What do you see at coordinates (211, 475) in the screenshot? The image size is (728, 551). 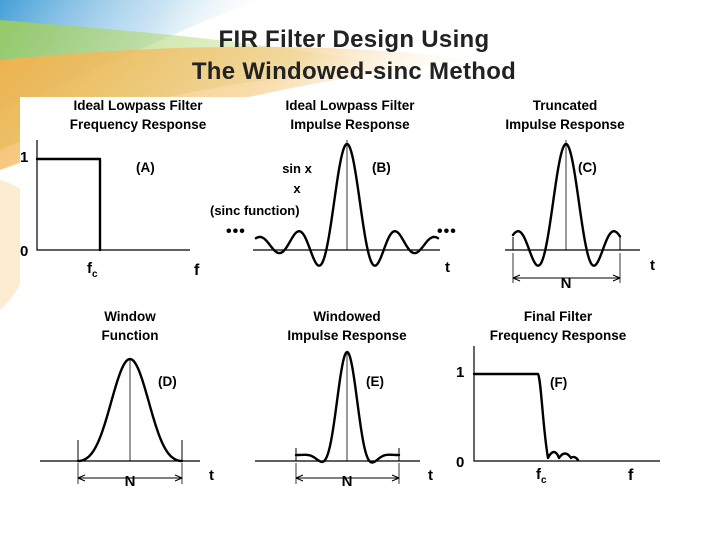 I see `panel-d-x-axis-label: t` at bounding box center [211, 475].